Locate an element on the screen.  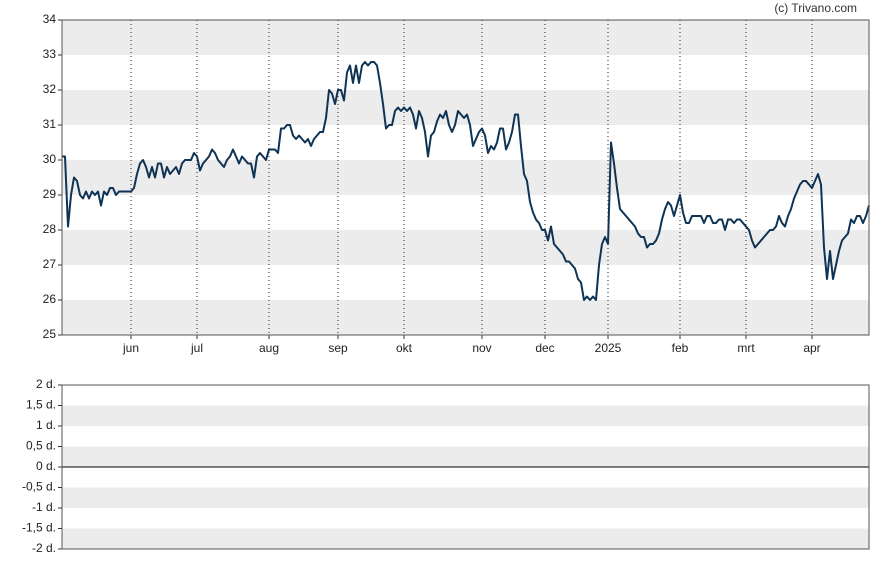
y-tick-label: 27 is located at coordinates (50, 264).